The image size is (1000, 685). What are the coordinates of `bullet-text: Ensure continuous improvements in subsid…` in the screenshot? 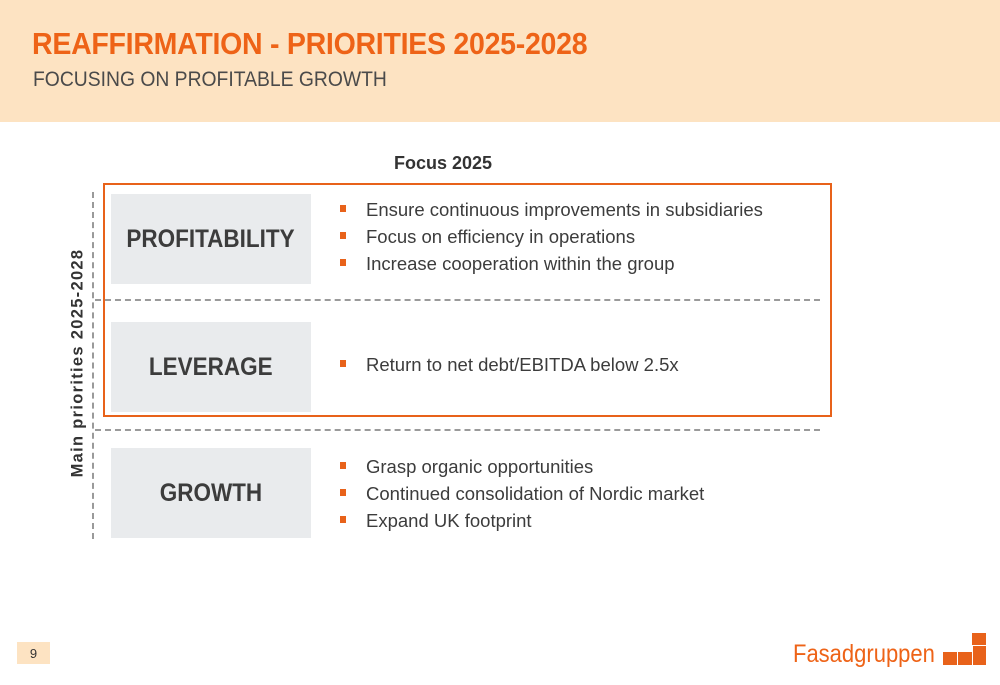 It's located at (564, 209).